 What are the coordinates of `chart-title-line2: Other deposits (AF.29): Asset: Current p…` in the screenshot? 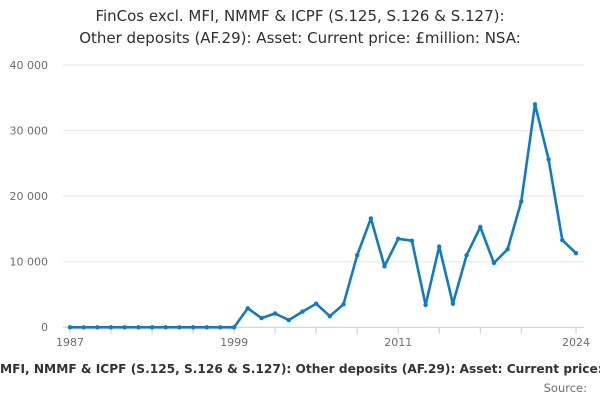 It's located at (300, 38).